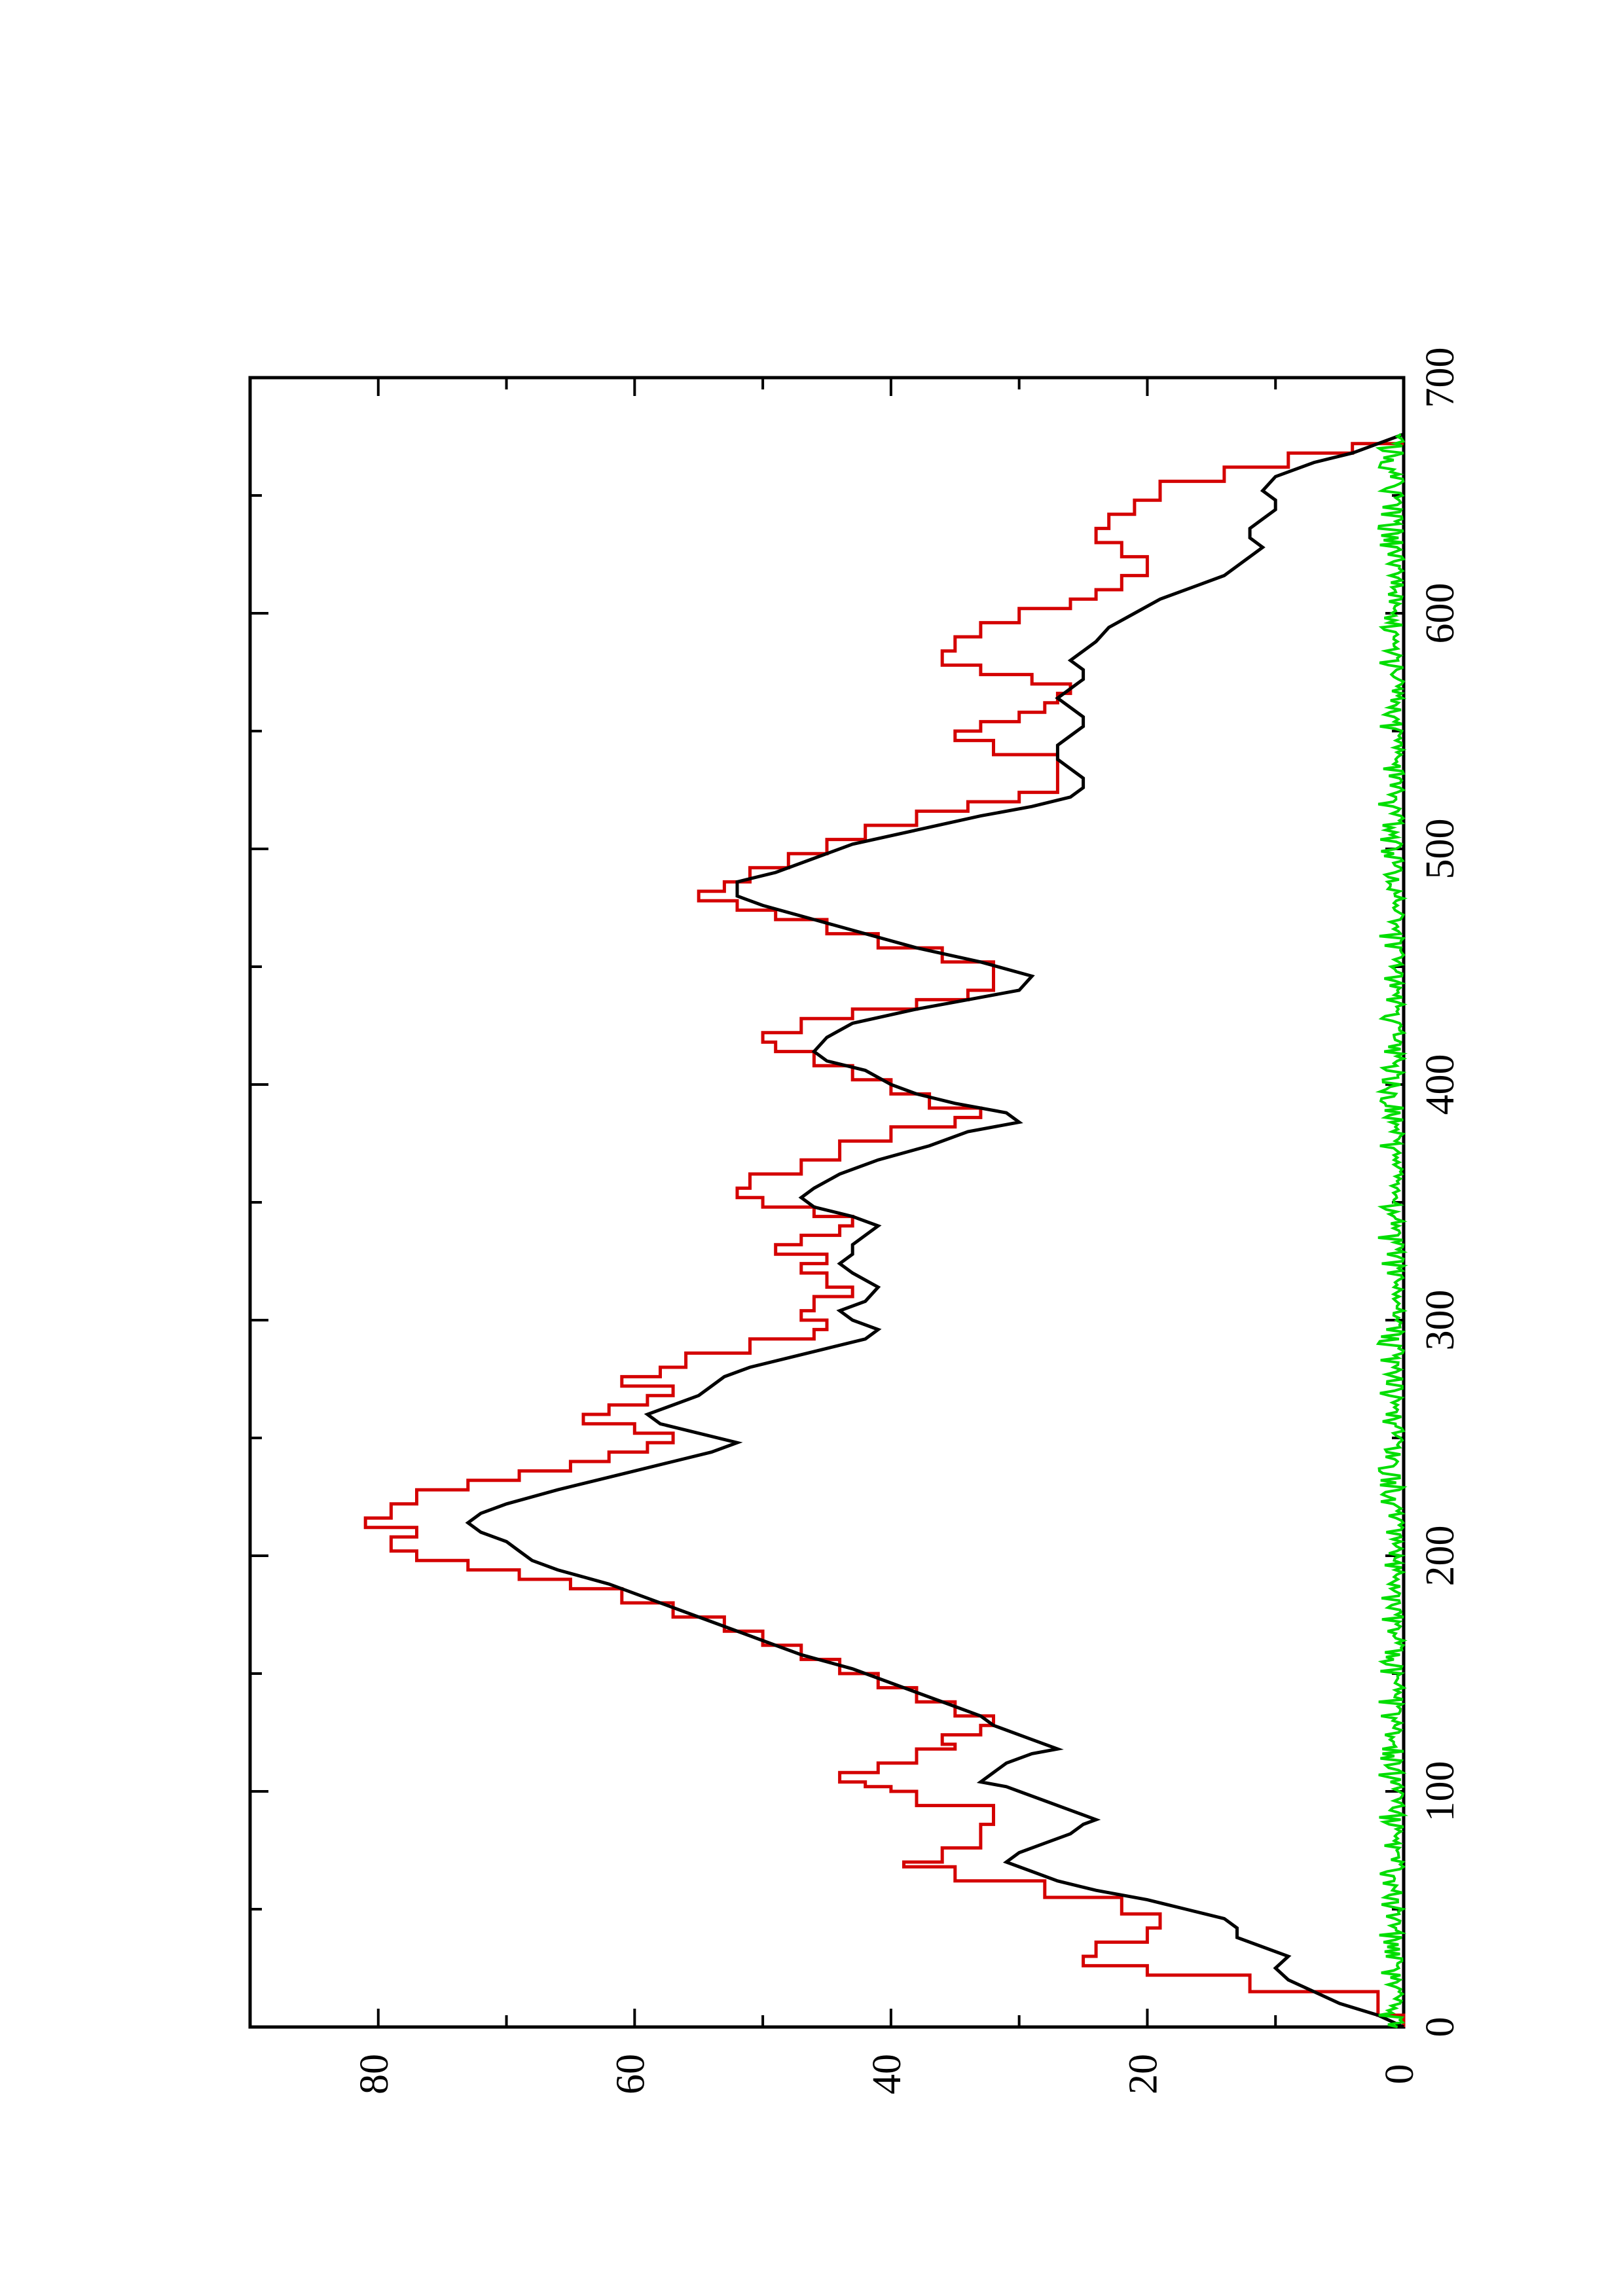 This screenshot has height=2296, width=1623. I want to click on x-tick-label: 0, so click(1440, 2027).